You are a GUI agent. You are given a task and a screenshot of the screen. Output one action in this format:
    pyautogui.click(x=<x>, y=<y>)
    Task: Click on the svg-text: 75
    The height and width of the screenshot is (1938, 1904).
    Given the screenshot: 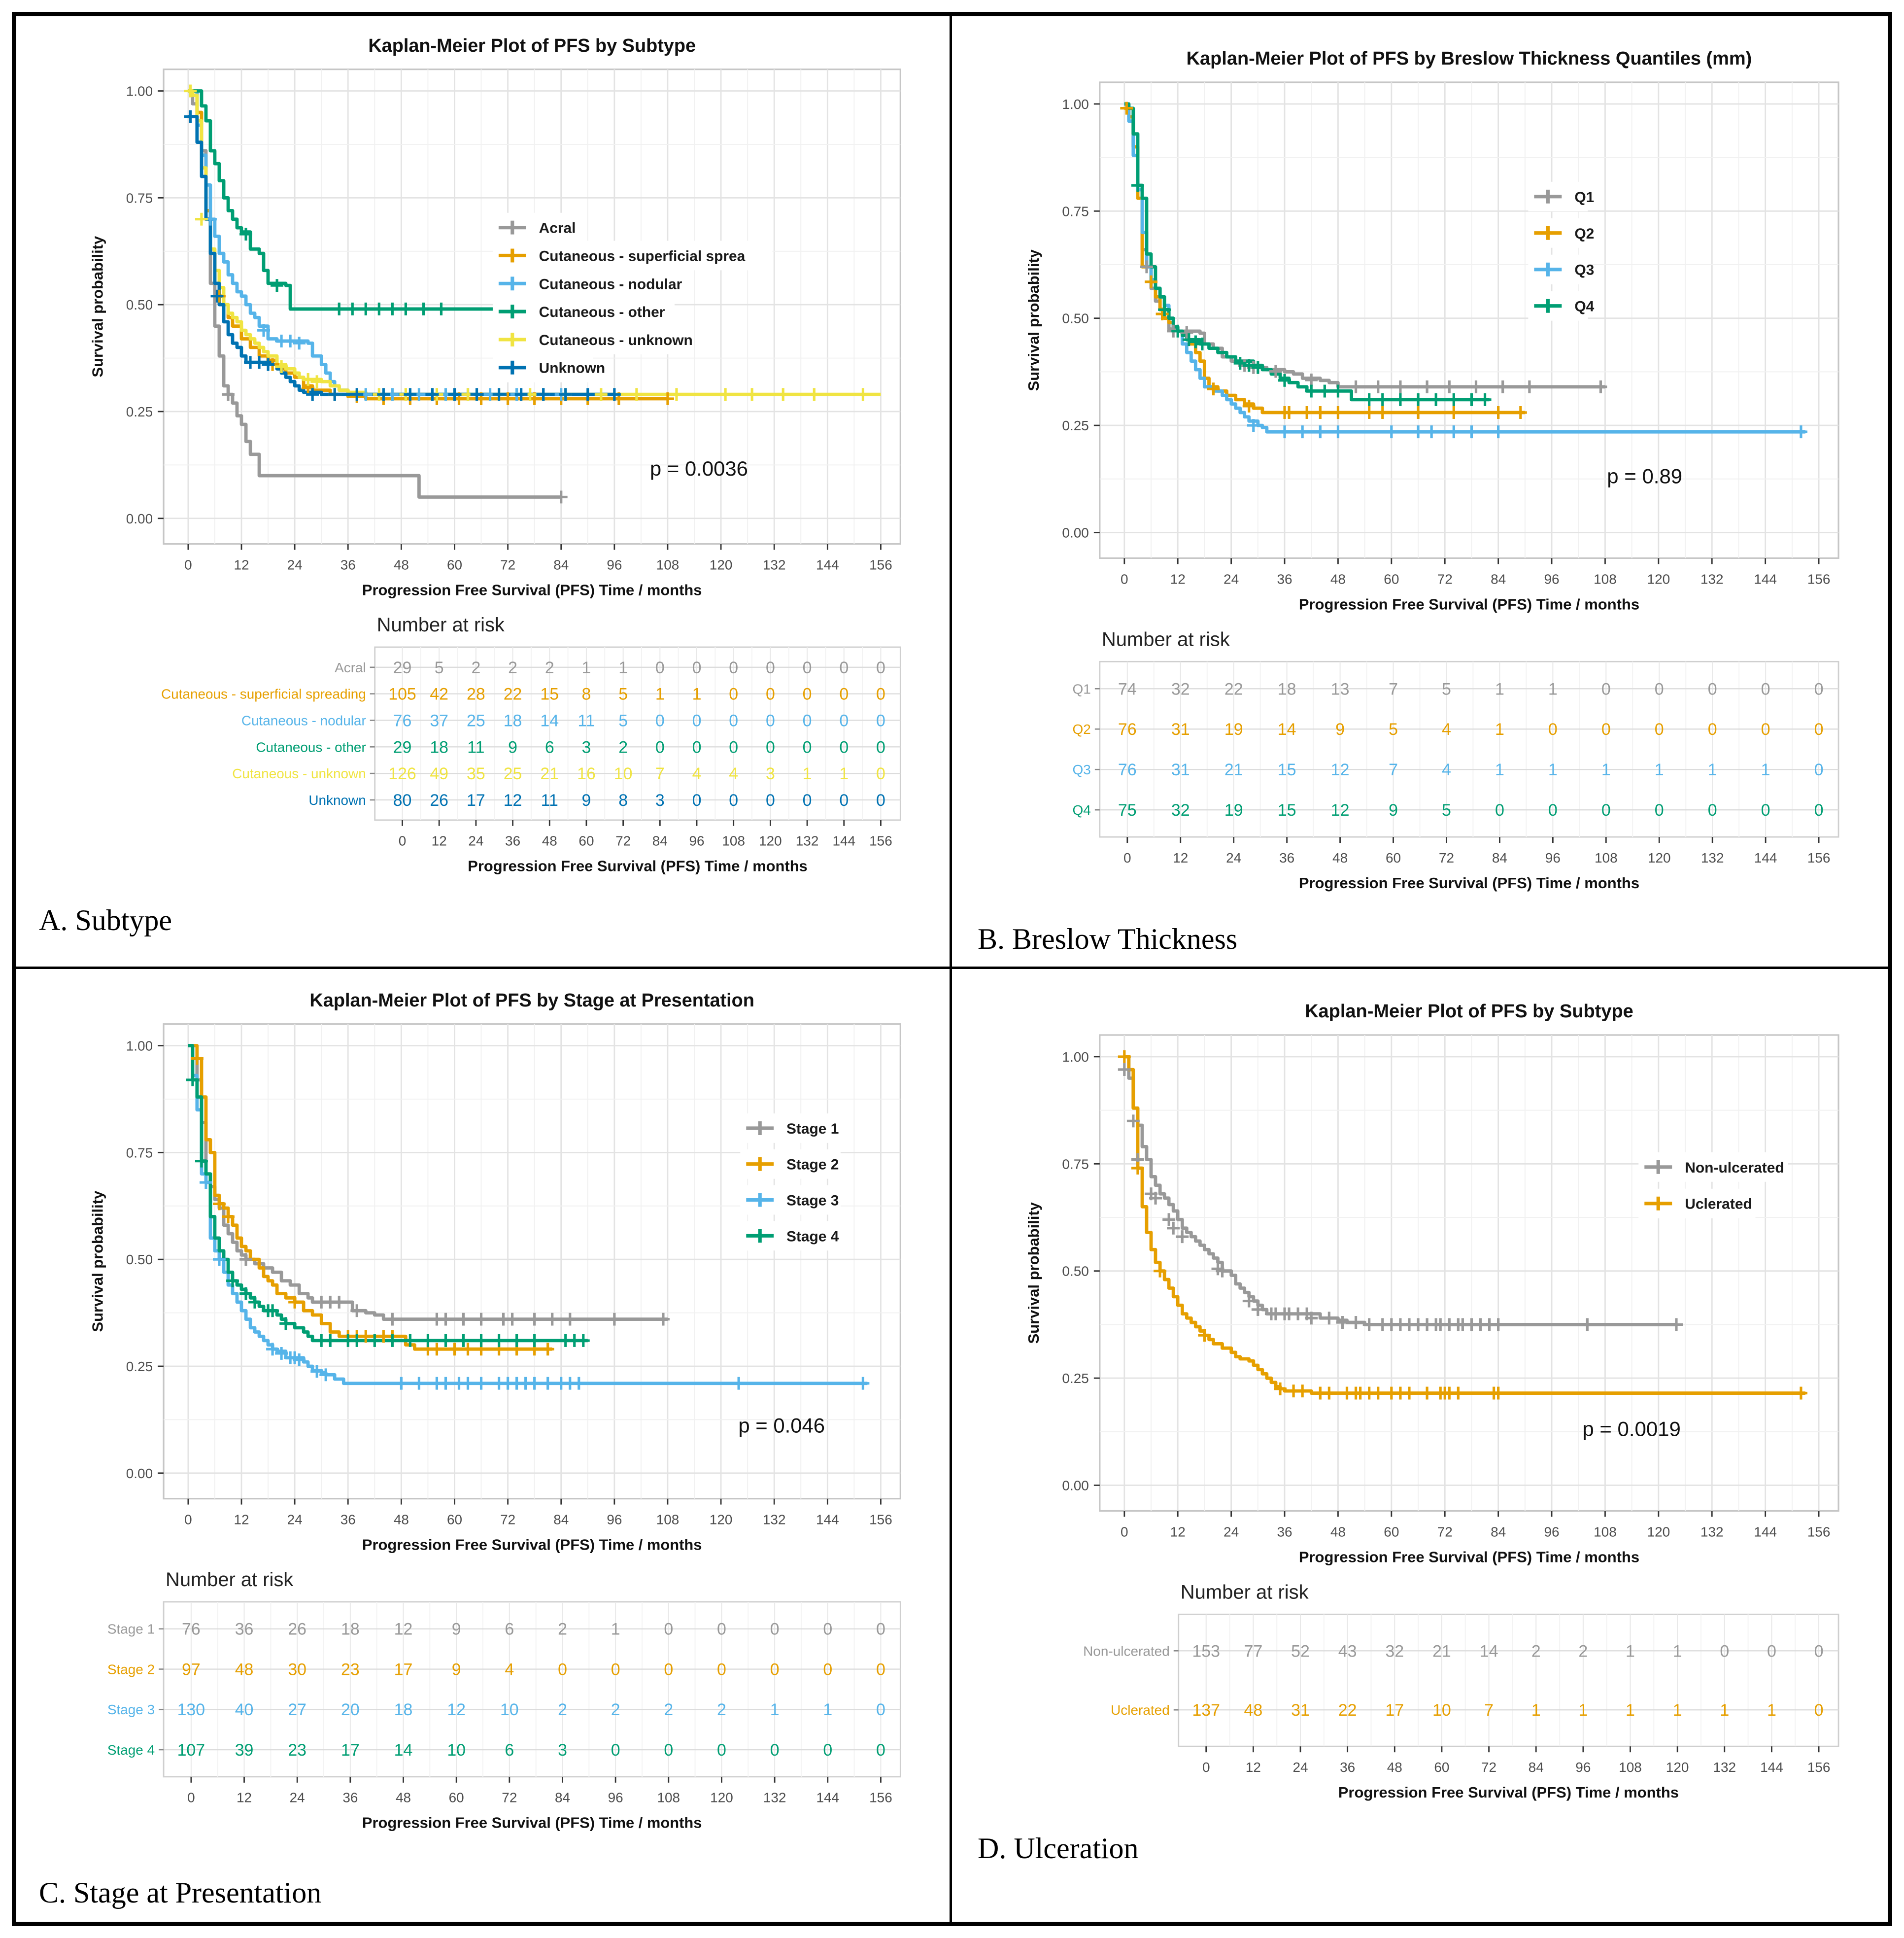 What is the action you would take?
    pyautogui.click(x=1127, y=810)
    